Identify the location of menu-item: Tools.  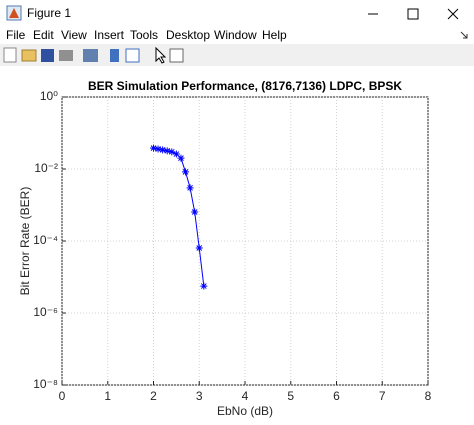
(144, 35).